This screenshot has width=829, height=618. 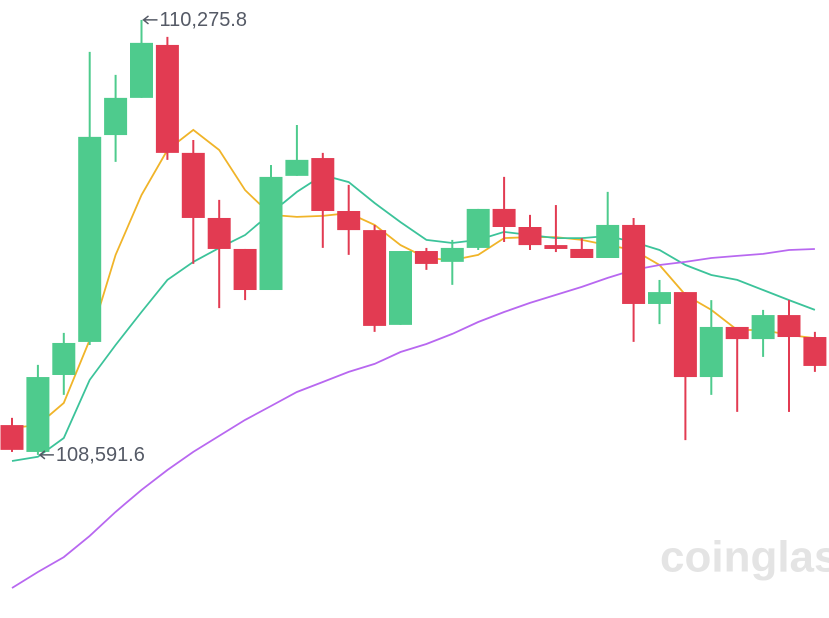 What do you see at coordinates (100, 455) in the screenshot?
I see `annotation-label: 108,591.6` at bounding box center [100, 455].